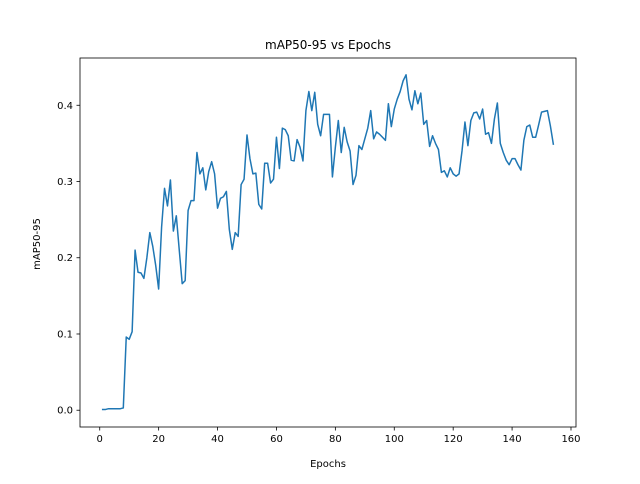 The width and height of the screenshot is (640, 484). What do you see at coordinates (65, 334) in the screenshot?
I see `y-tick-label: 0.1` at bounding box center [65, 334].